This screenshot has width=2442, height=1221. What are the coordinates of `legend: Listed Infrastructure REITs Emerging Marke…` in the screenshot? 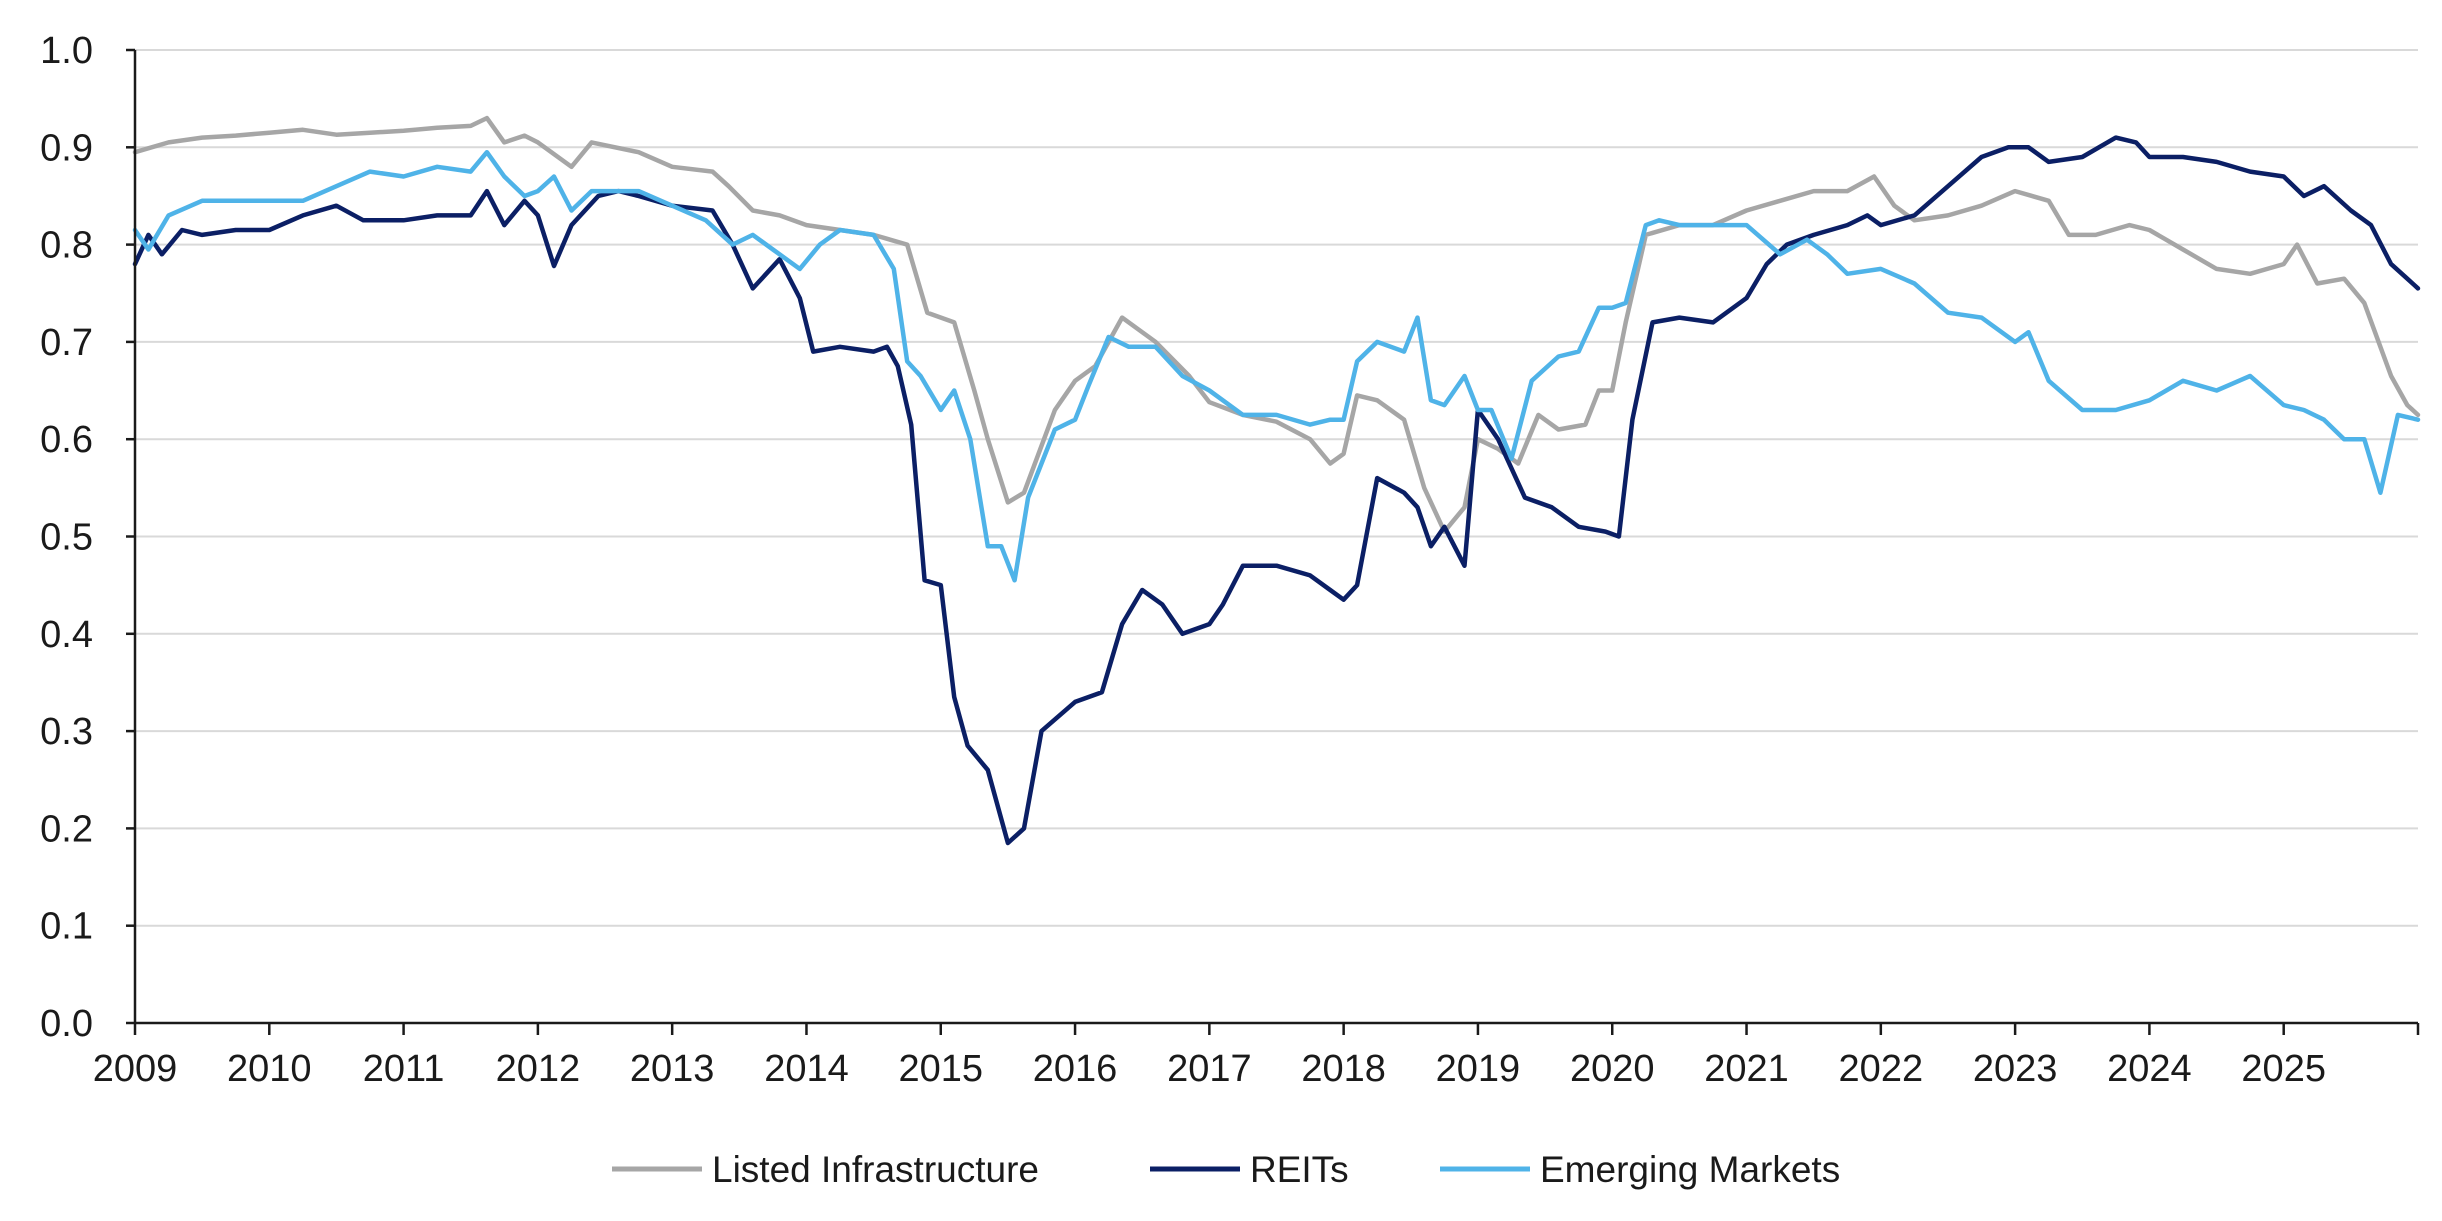 It's located at (1226, 1169).